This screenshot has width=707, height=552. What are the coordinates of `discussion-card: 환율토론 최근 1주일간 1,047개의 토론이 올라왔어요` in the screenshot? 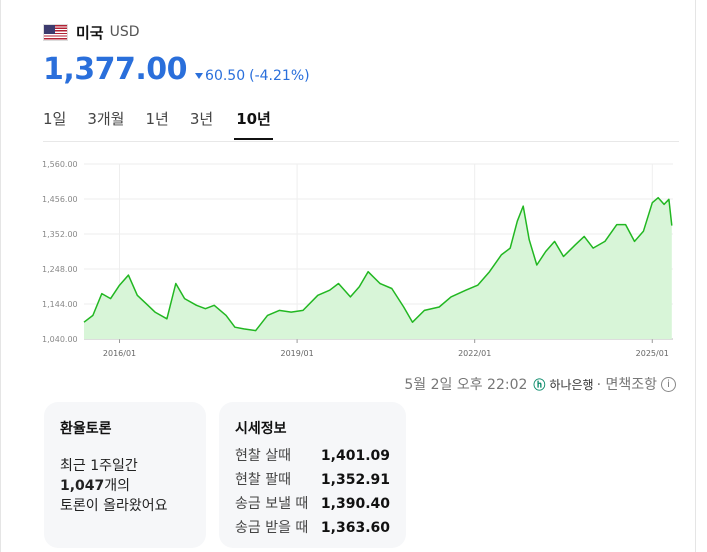 It's located at (125, 475).